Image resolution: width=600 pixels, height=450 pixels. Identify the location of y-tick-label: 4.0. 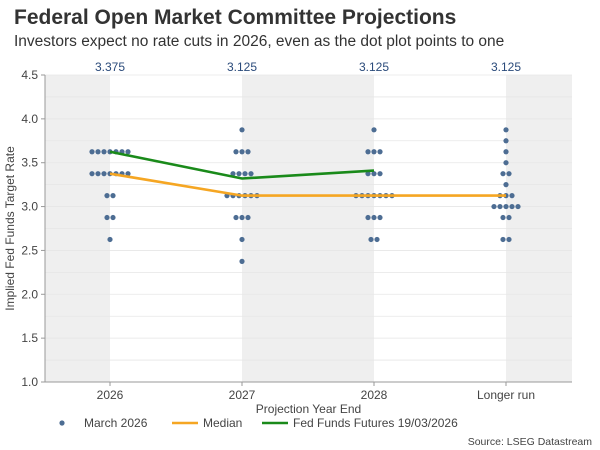
(29, 119).